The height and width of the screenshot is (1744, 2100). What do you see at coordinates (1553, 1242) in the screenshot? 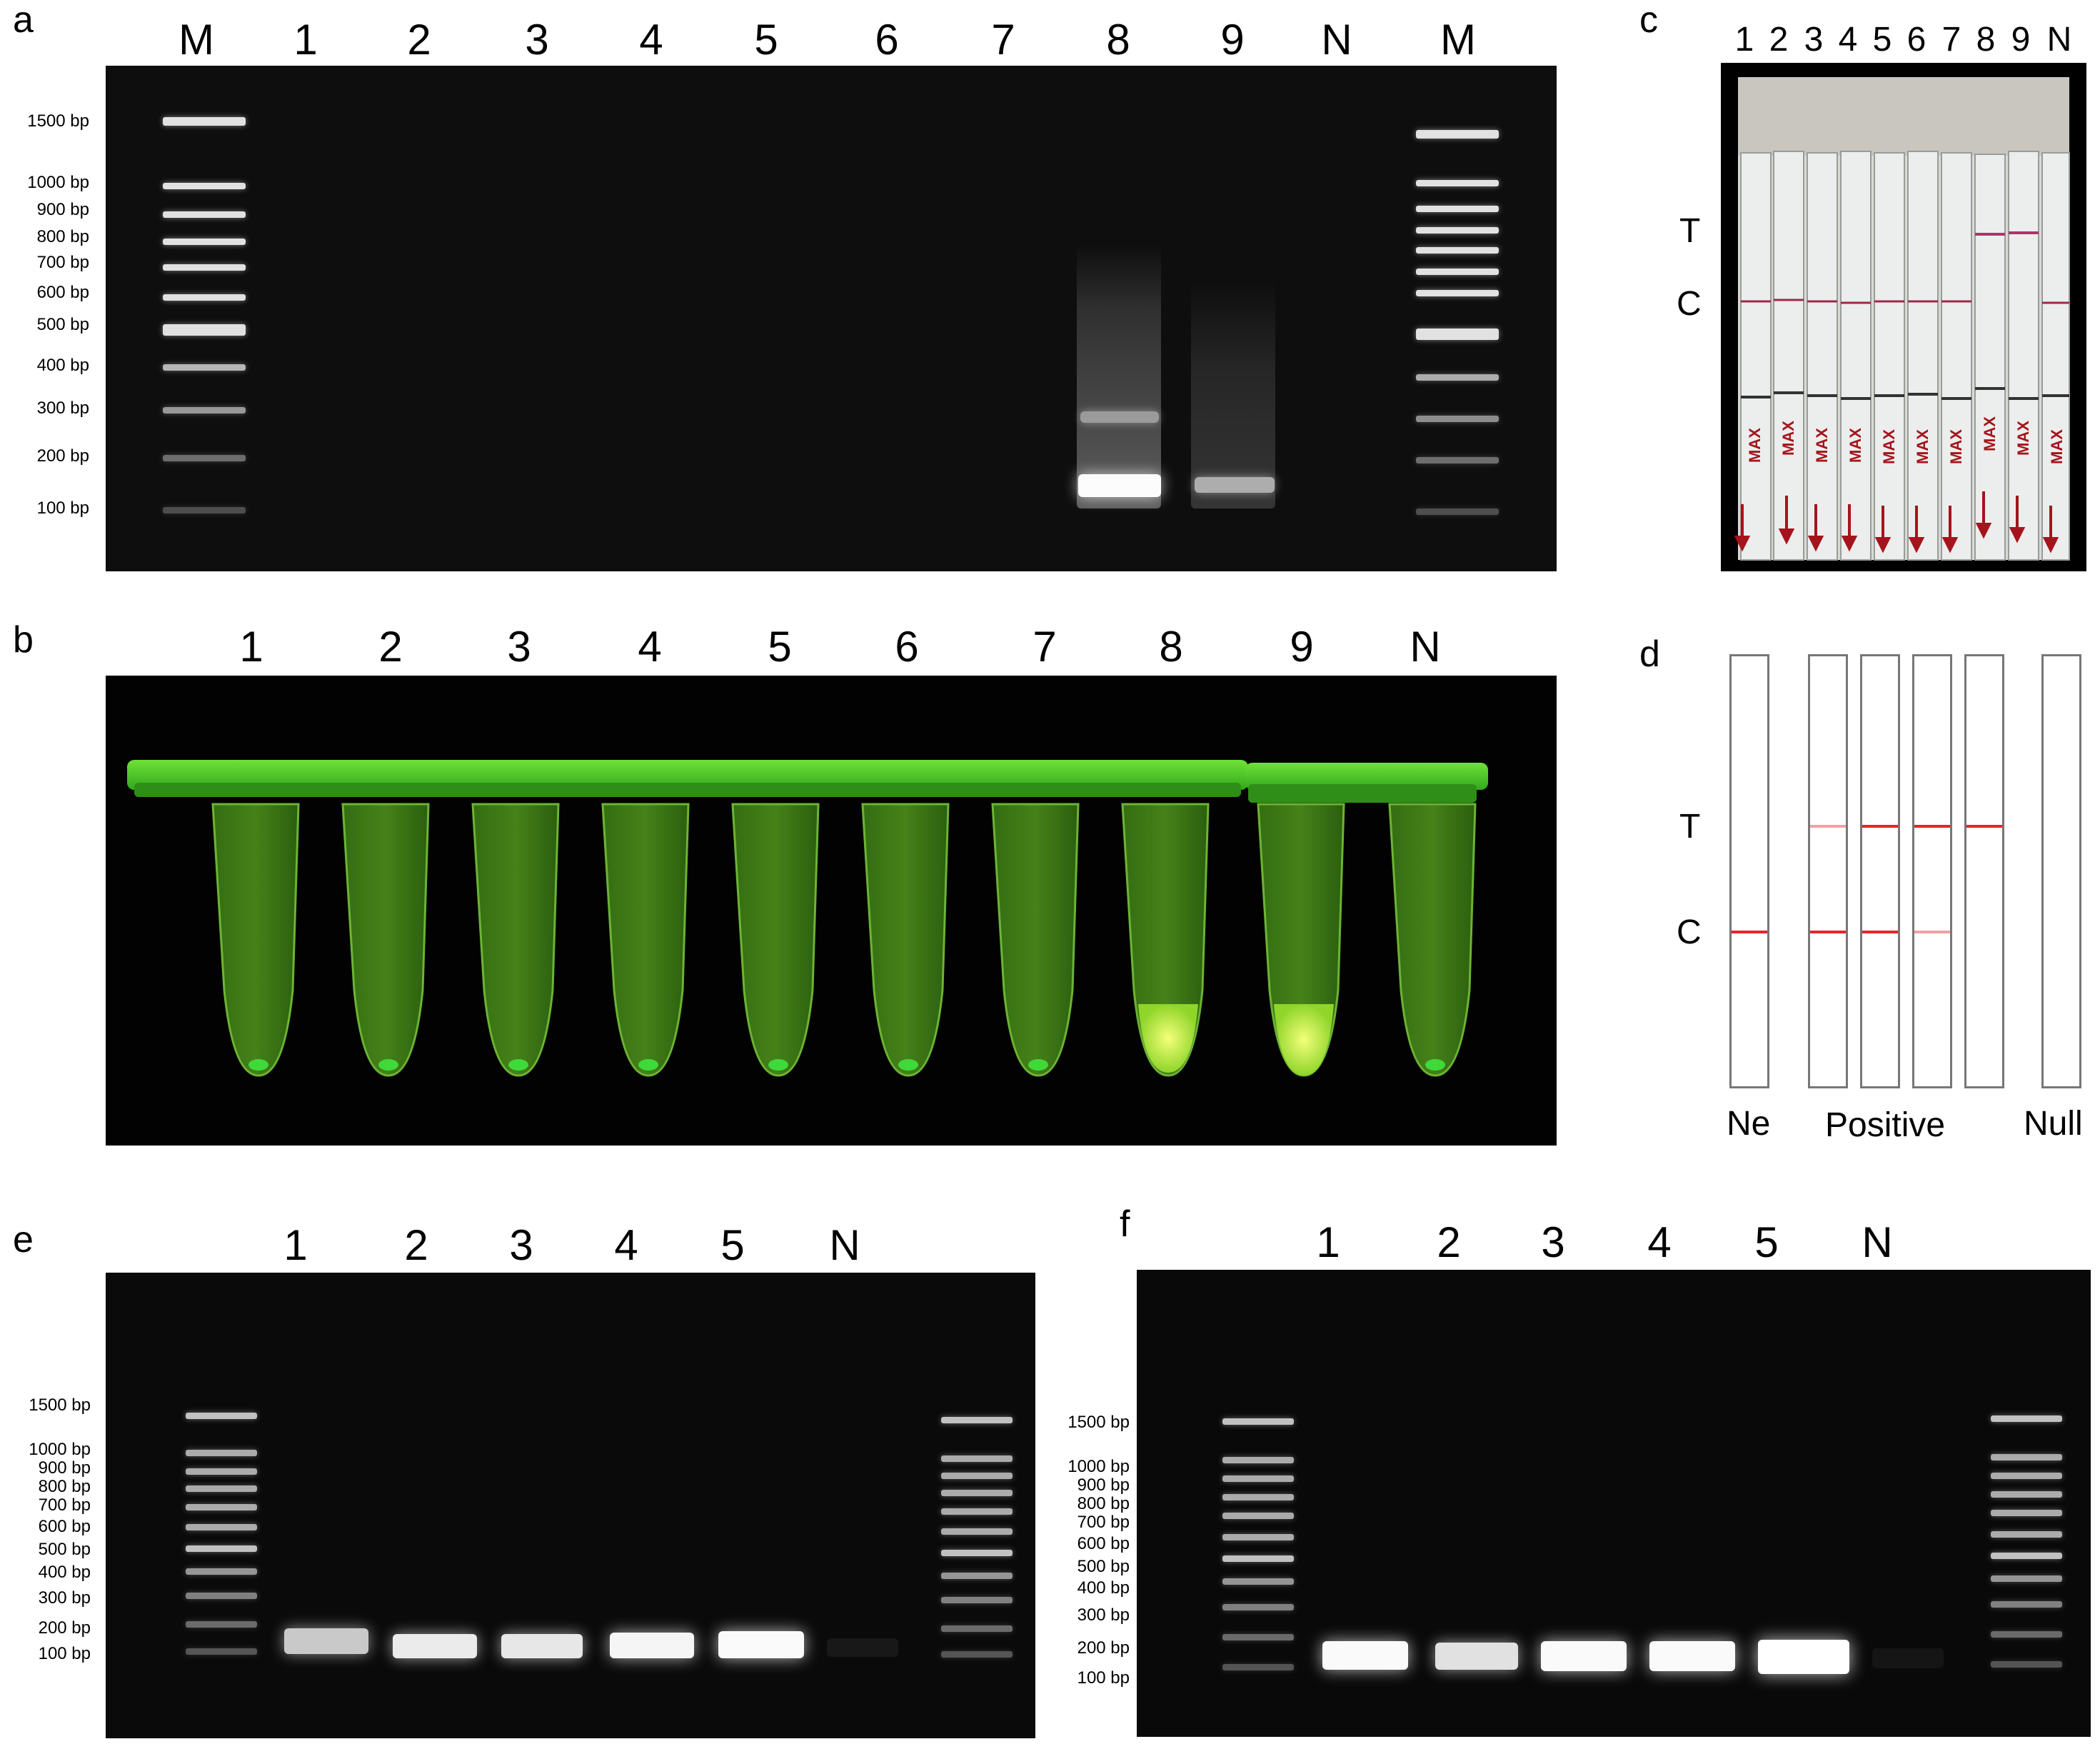
I see `panel-f-lane-label: 3` at bounding box center [1553, 1242].